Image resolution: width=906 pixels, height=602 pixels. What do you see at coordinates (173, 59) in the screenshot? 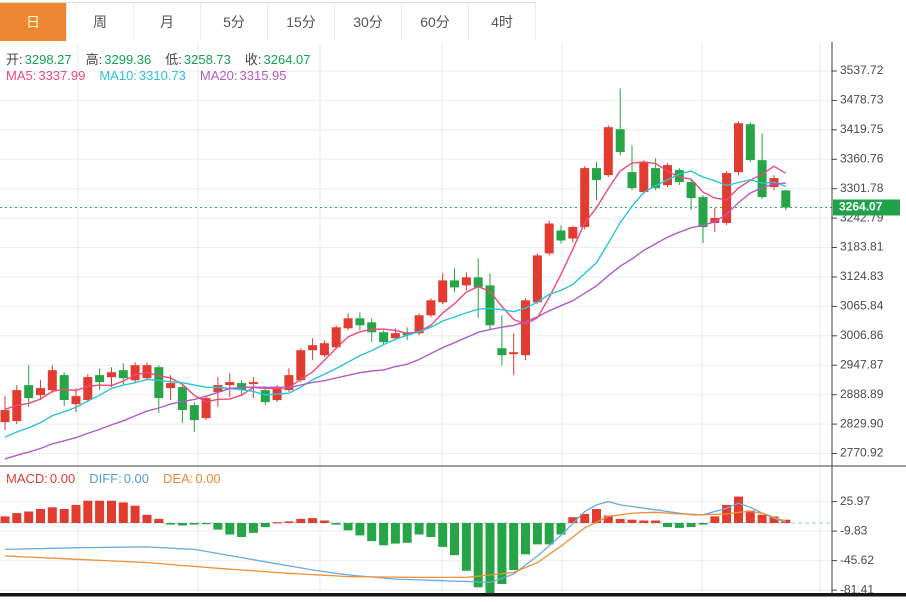
I see `ohlc-low-label: 低:` at bounding box center [173, 59].